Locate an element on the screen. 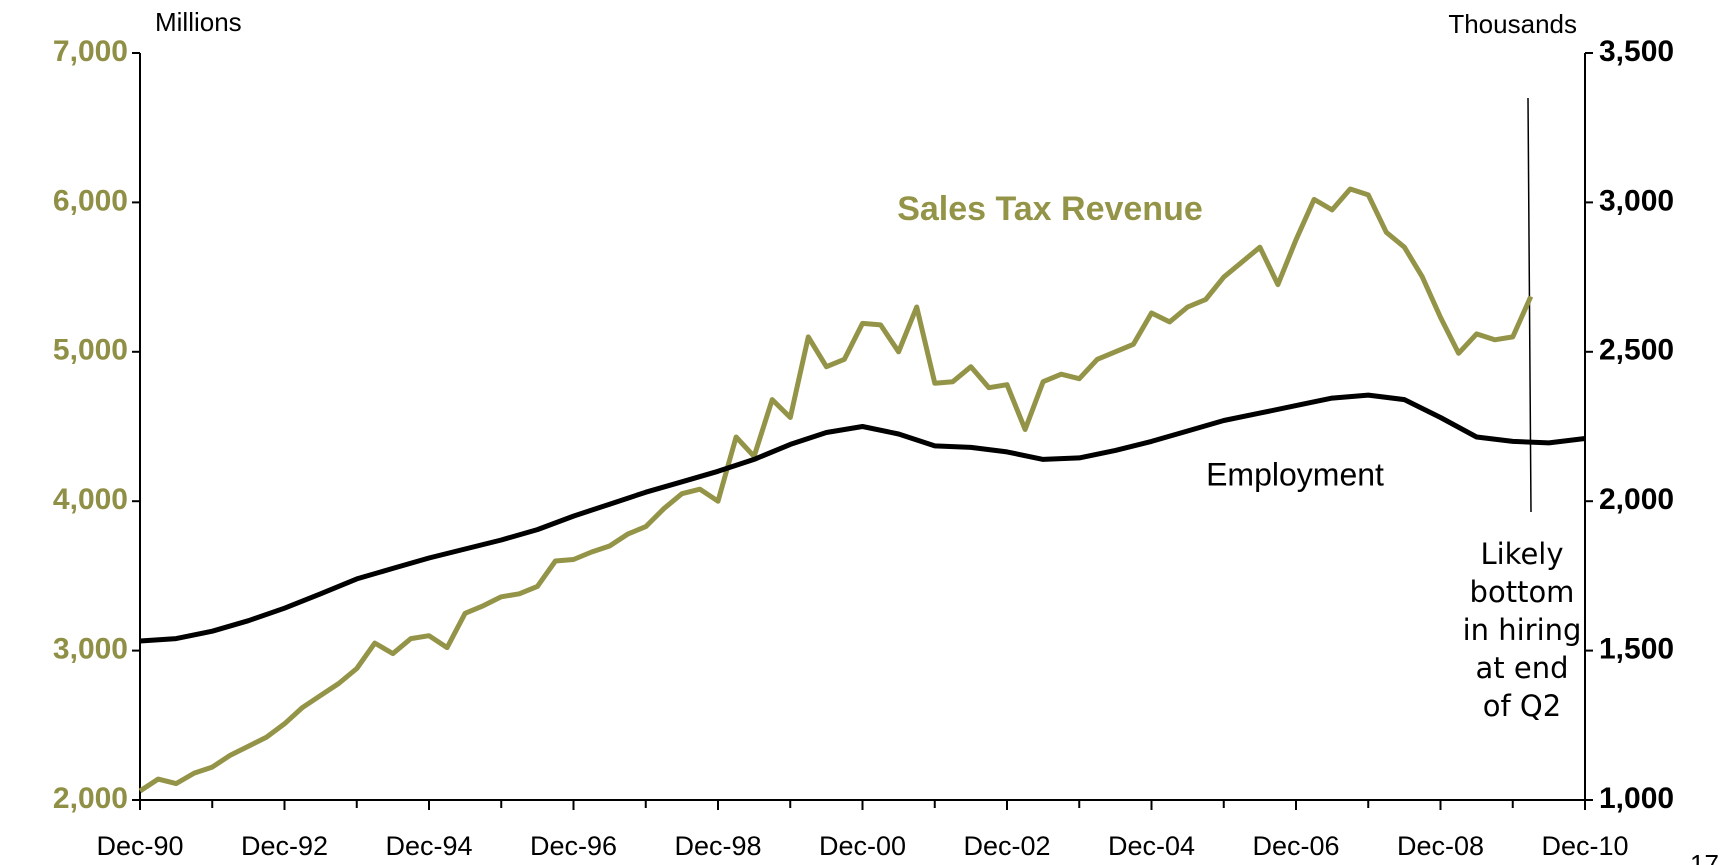 This screenshot has width=1721, height=865. x-tick-label: Dec-92 is located at coordinates (284, 846).